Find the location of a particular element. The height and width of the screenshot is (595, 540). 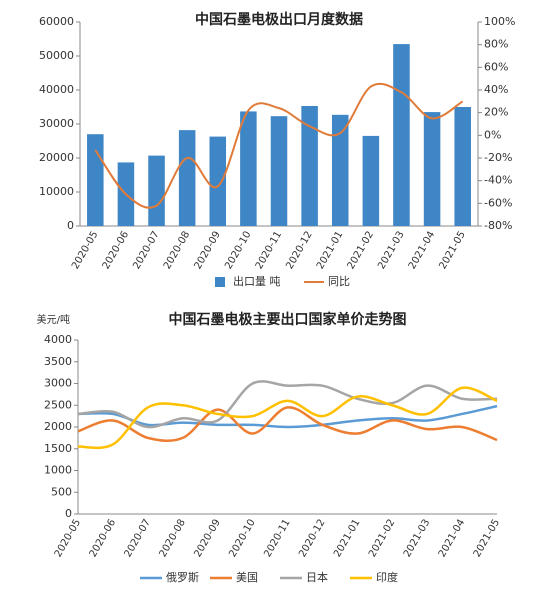

y2-tick-label: 0% is located at coordinates (492, 134).